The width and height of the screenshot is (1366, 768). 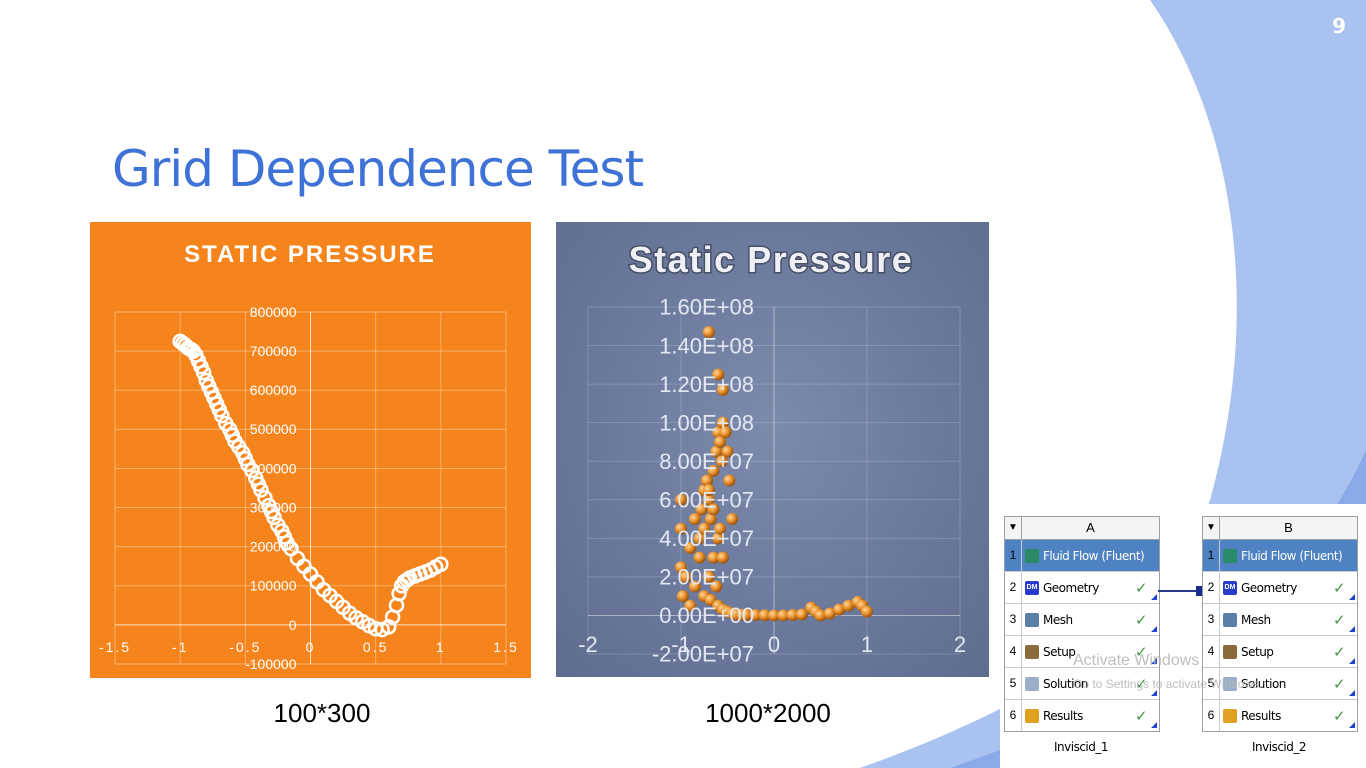 I want to click on y-tick-label: 800000, so click(x=273, y=312).